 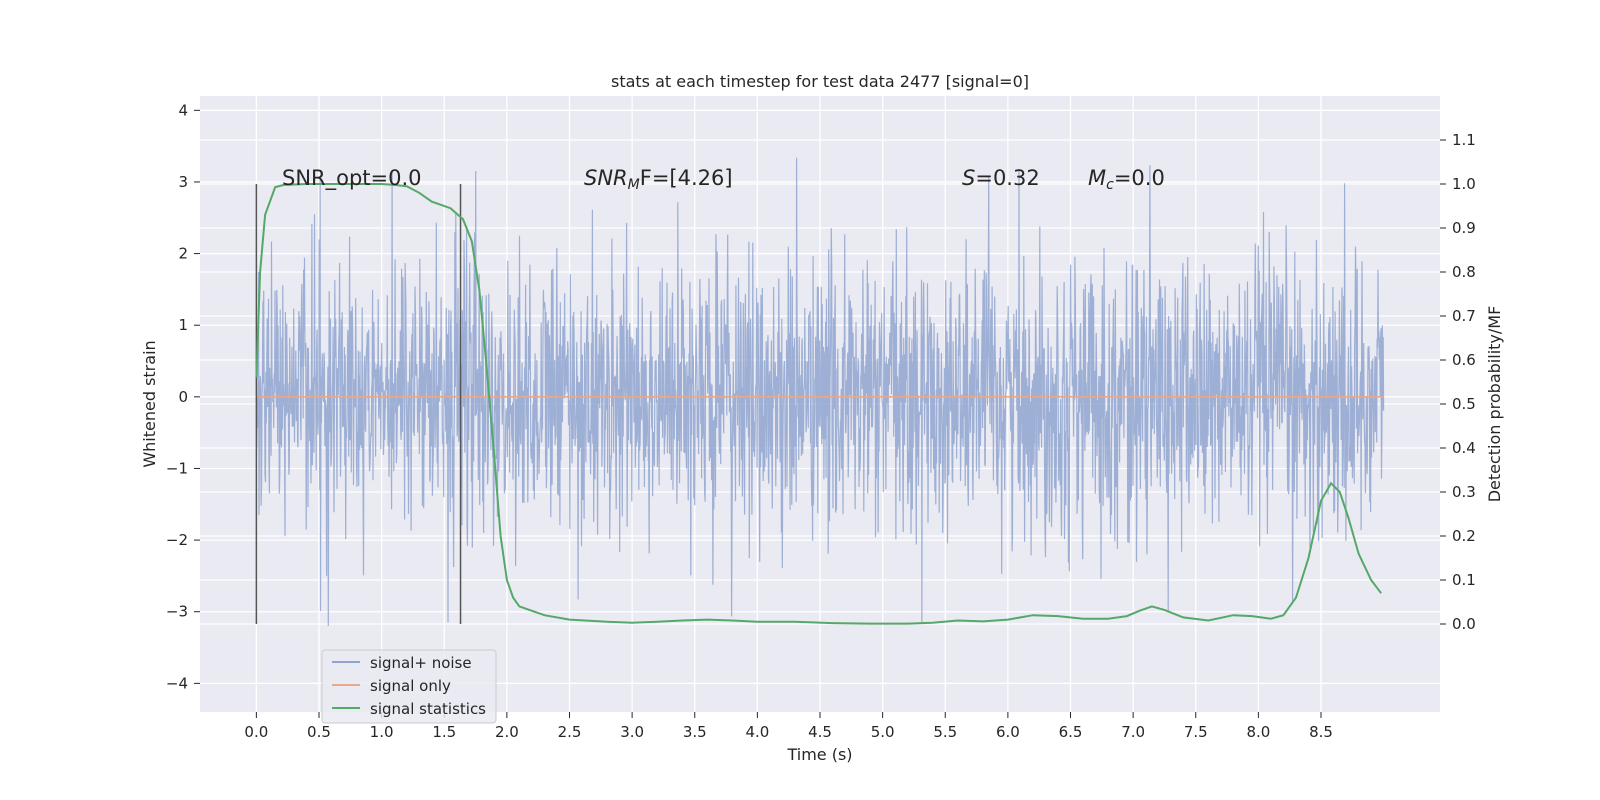 What do you see at coordinates (1007, 178) in the screenshot?
I see `s-rest: =0.32` at bounding box center [1007, 178].